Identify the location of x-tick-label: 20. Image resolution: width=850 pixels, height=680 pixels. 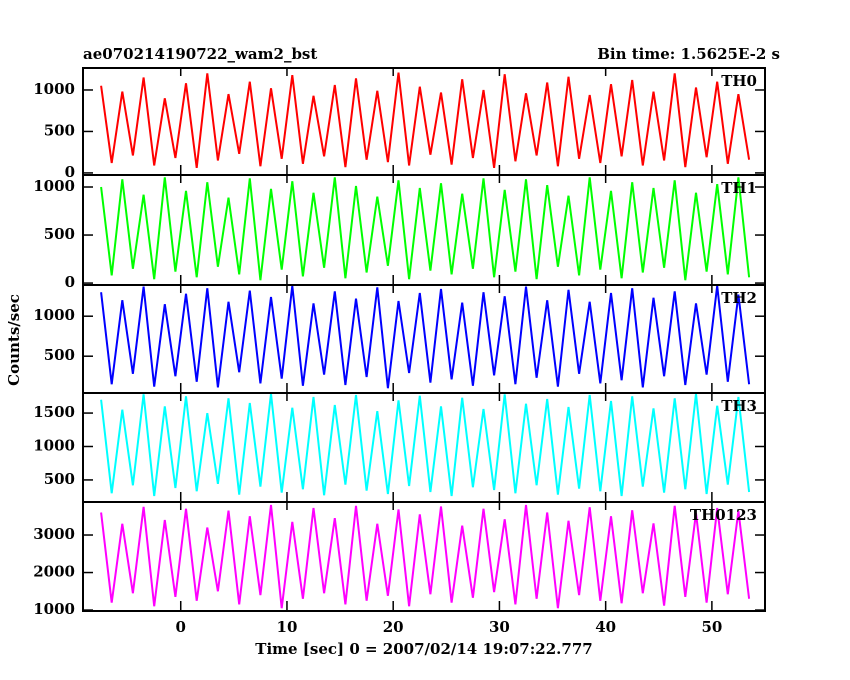
(393, 627).